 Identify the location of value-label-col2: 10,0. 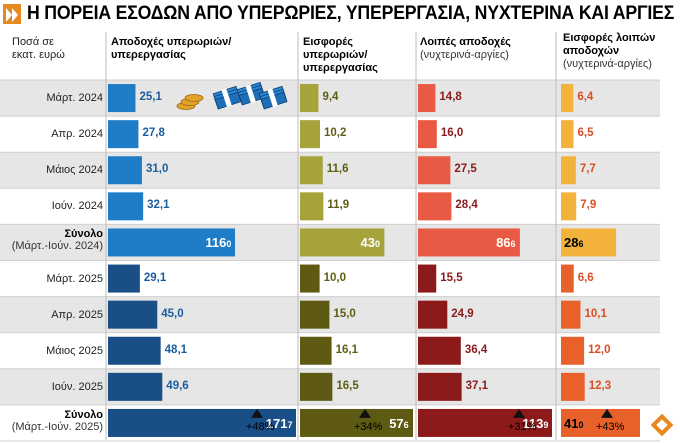
(335, 278).